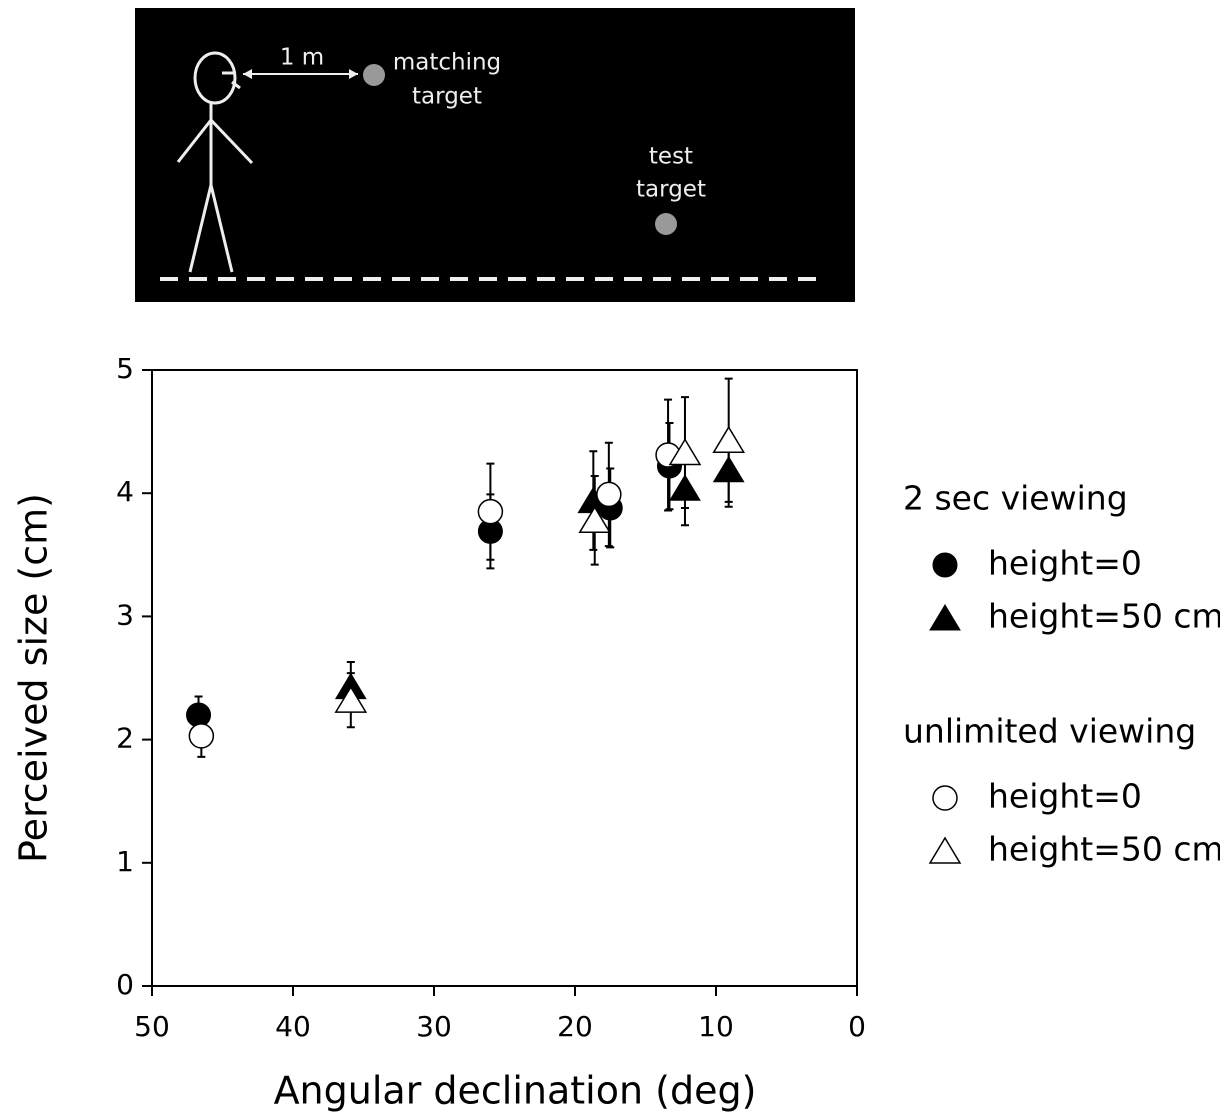 The width and height of the screenshot is (1220, 1119). What do you see at coordinates (125, 738) in the screenshot?
I see `y-tick-label: 2` at bounding box center [125, 738].